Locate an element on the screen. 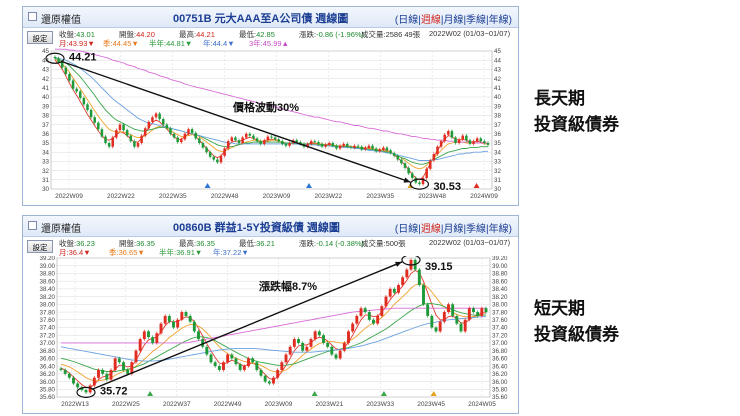 This screenshot has height=416, width=740. y-tick-label-left: 37.00 is located at coordinates (48, 343).